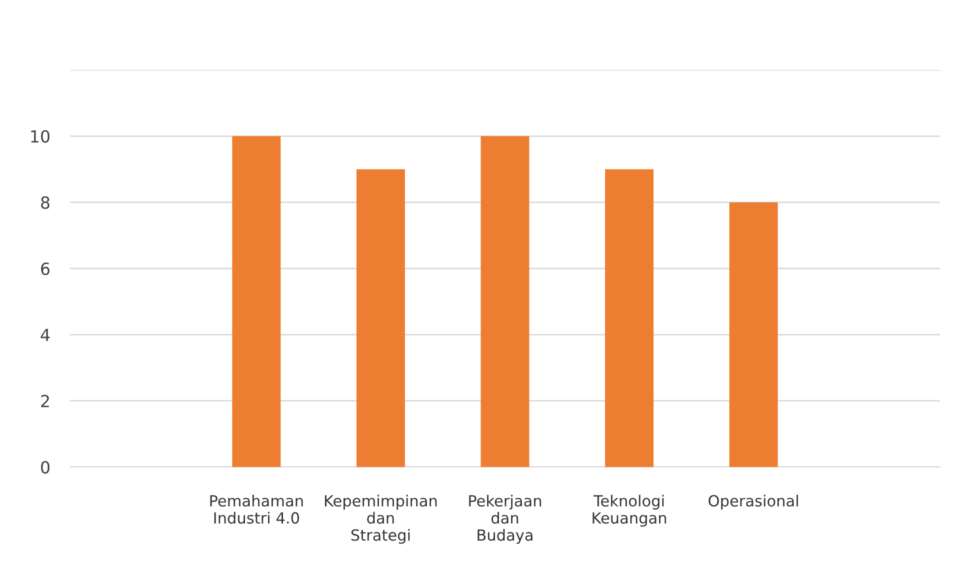 The image size is (956, 585). What do you see at coordinates (45, 202) in the screenshot?
I see `y-tick-label: 8` at bounding box center [45, 202].